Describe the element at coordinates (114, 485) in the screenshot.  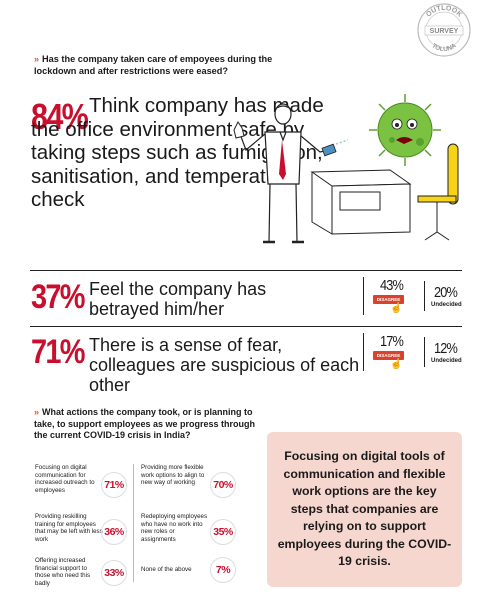
I see `option-pct: 71%` at that location.